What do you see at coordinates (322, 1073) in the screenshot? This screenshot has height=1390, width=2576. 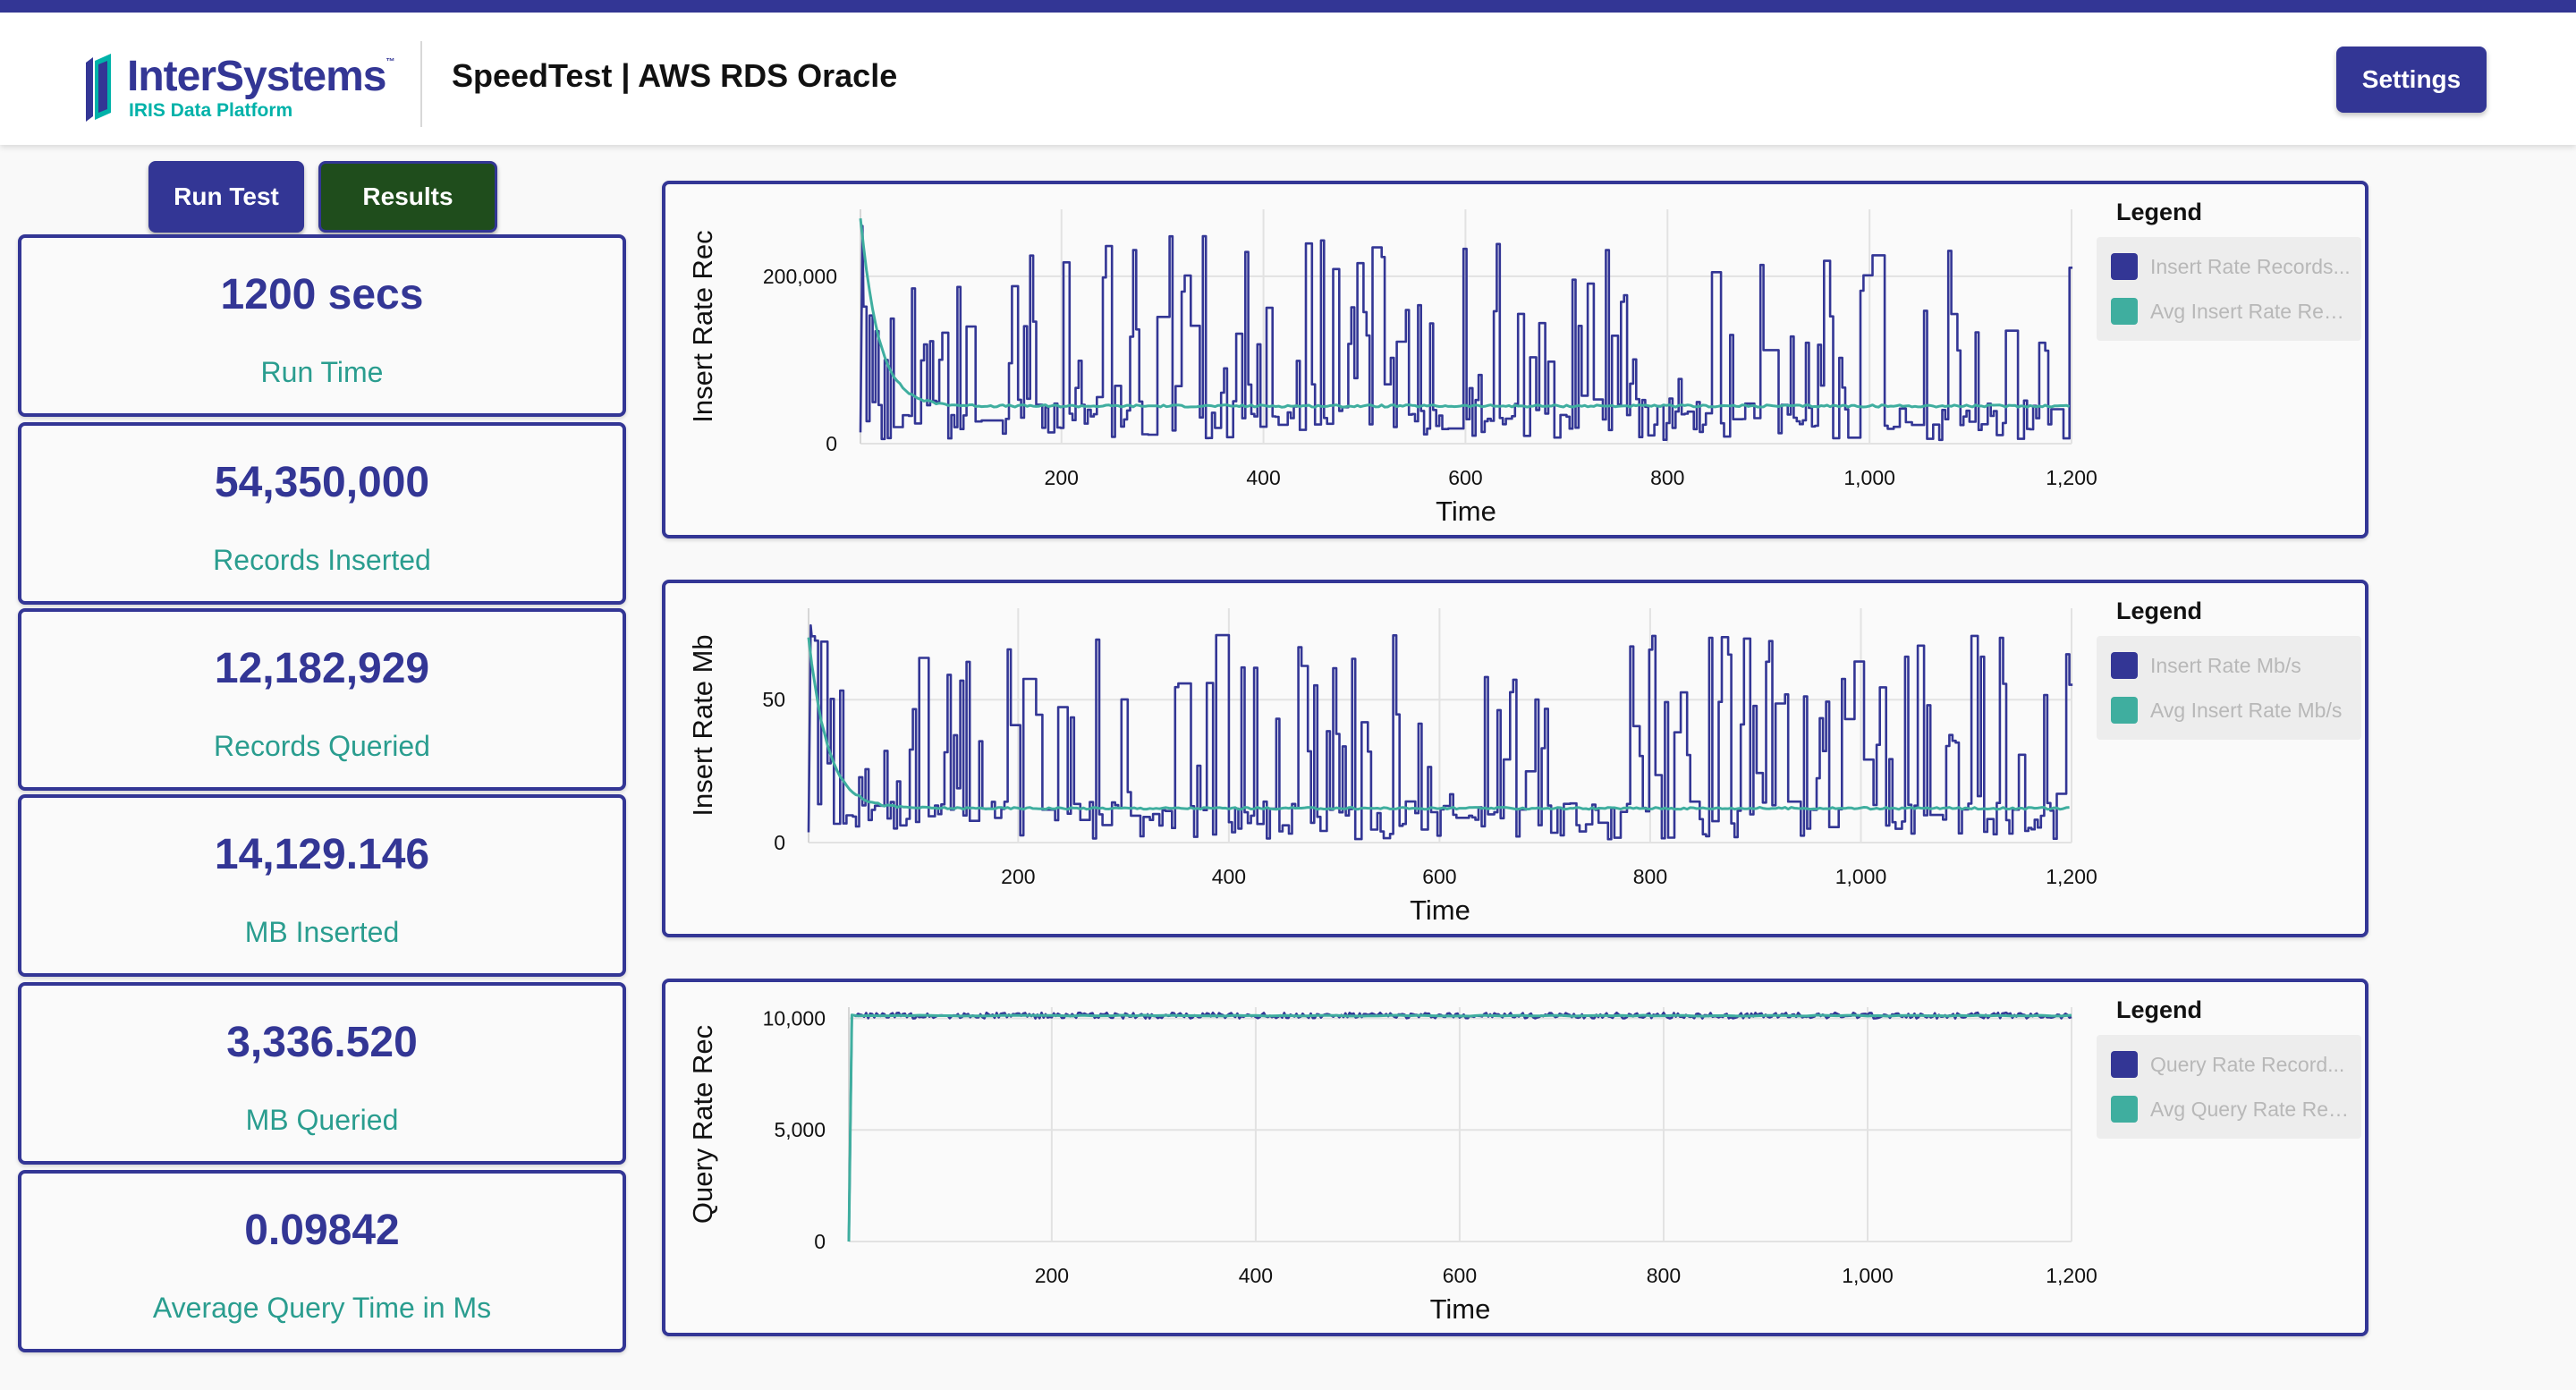 I see `stat-card-mb-queried: 3,336.520 MB Queried` at bounding box center [322, 1073].